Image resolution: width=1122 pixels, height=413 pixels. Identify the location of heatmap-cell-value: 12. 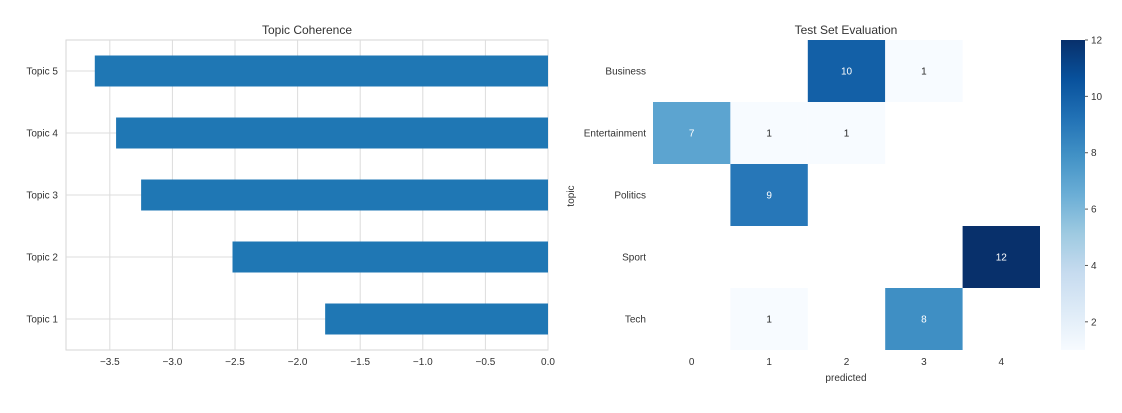
(1002, 258).